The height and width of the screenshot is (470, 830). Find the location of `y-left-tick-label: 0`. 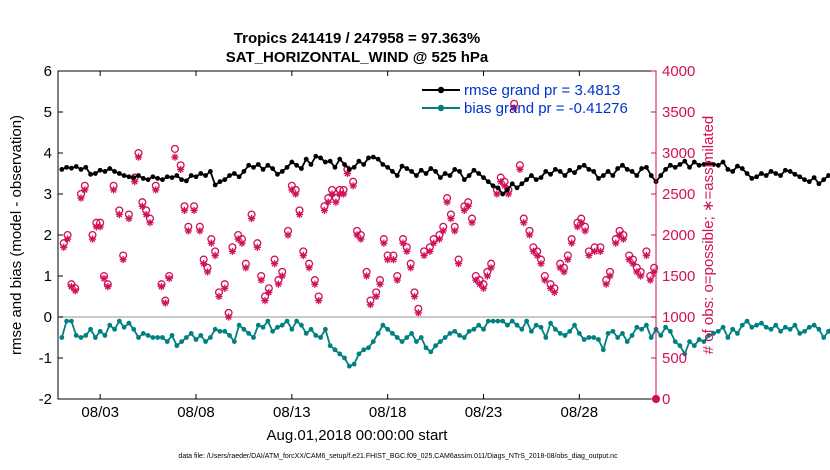

y-left-tick-label: 0 is located at coordinates (48, 317).